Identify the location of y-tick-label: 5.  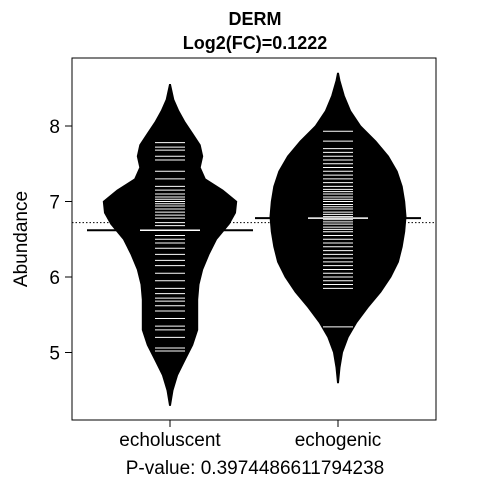
(54, 354).